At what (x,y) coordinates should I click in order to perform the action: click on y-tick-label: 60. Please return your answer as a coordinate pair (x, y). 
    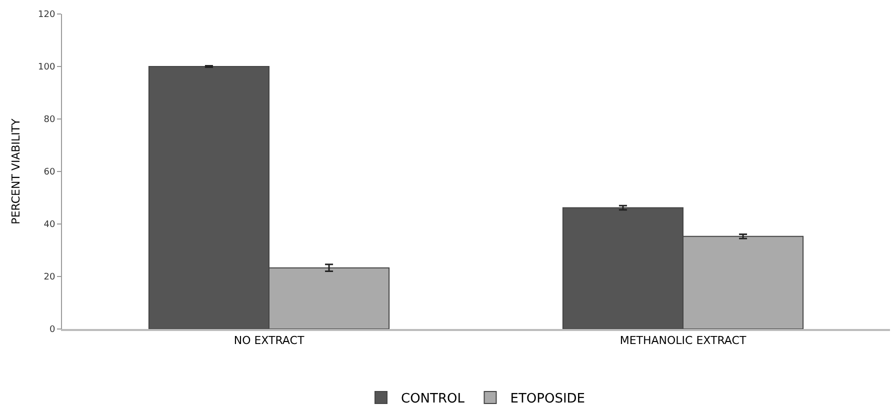
    Looking at the image, I should click on (50, 173).